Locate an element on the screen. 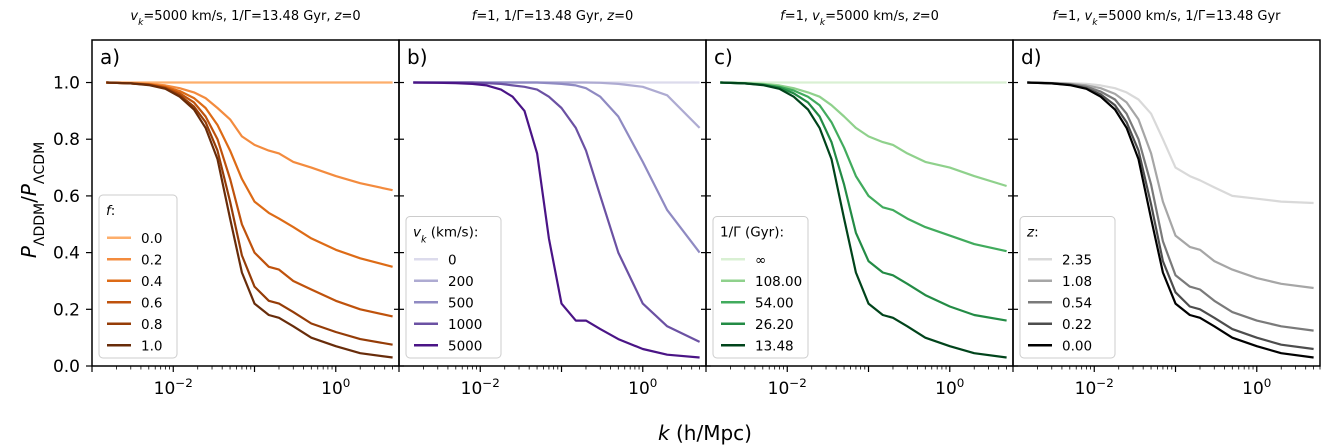 This screenshot has height=448, width=1326. legend-entry-label: ∞ is located at coordinates (760, 260).